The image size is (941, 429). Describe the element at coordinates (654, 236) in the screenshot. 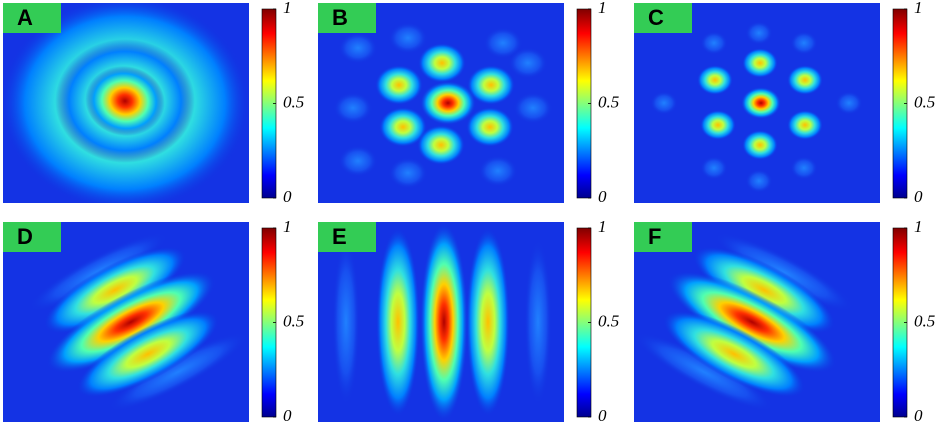

I see `panel-label: F` at that location.